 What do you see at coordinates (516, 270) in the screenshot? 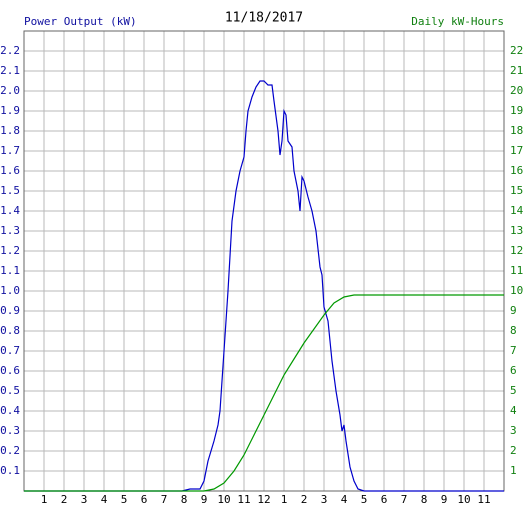
I see `y2-tick-label: 11` at bounding box center [516, 270].